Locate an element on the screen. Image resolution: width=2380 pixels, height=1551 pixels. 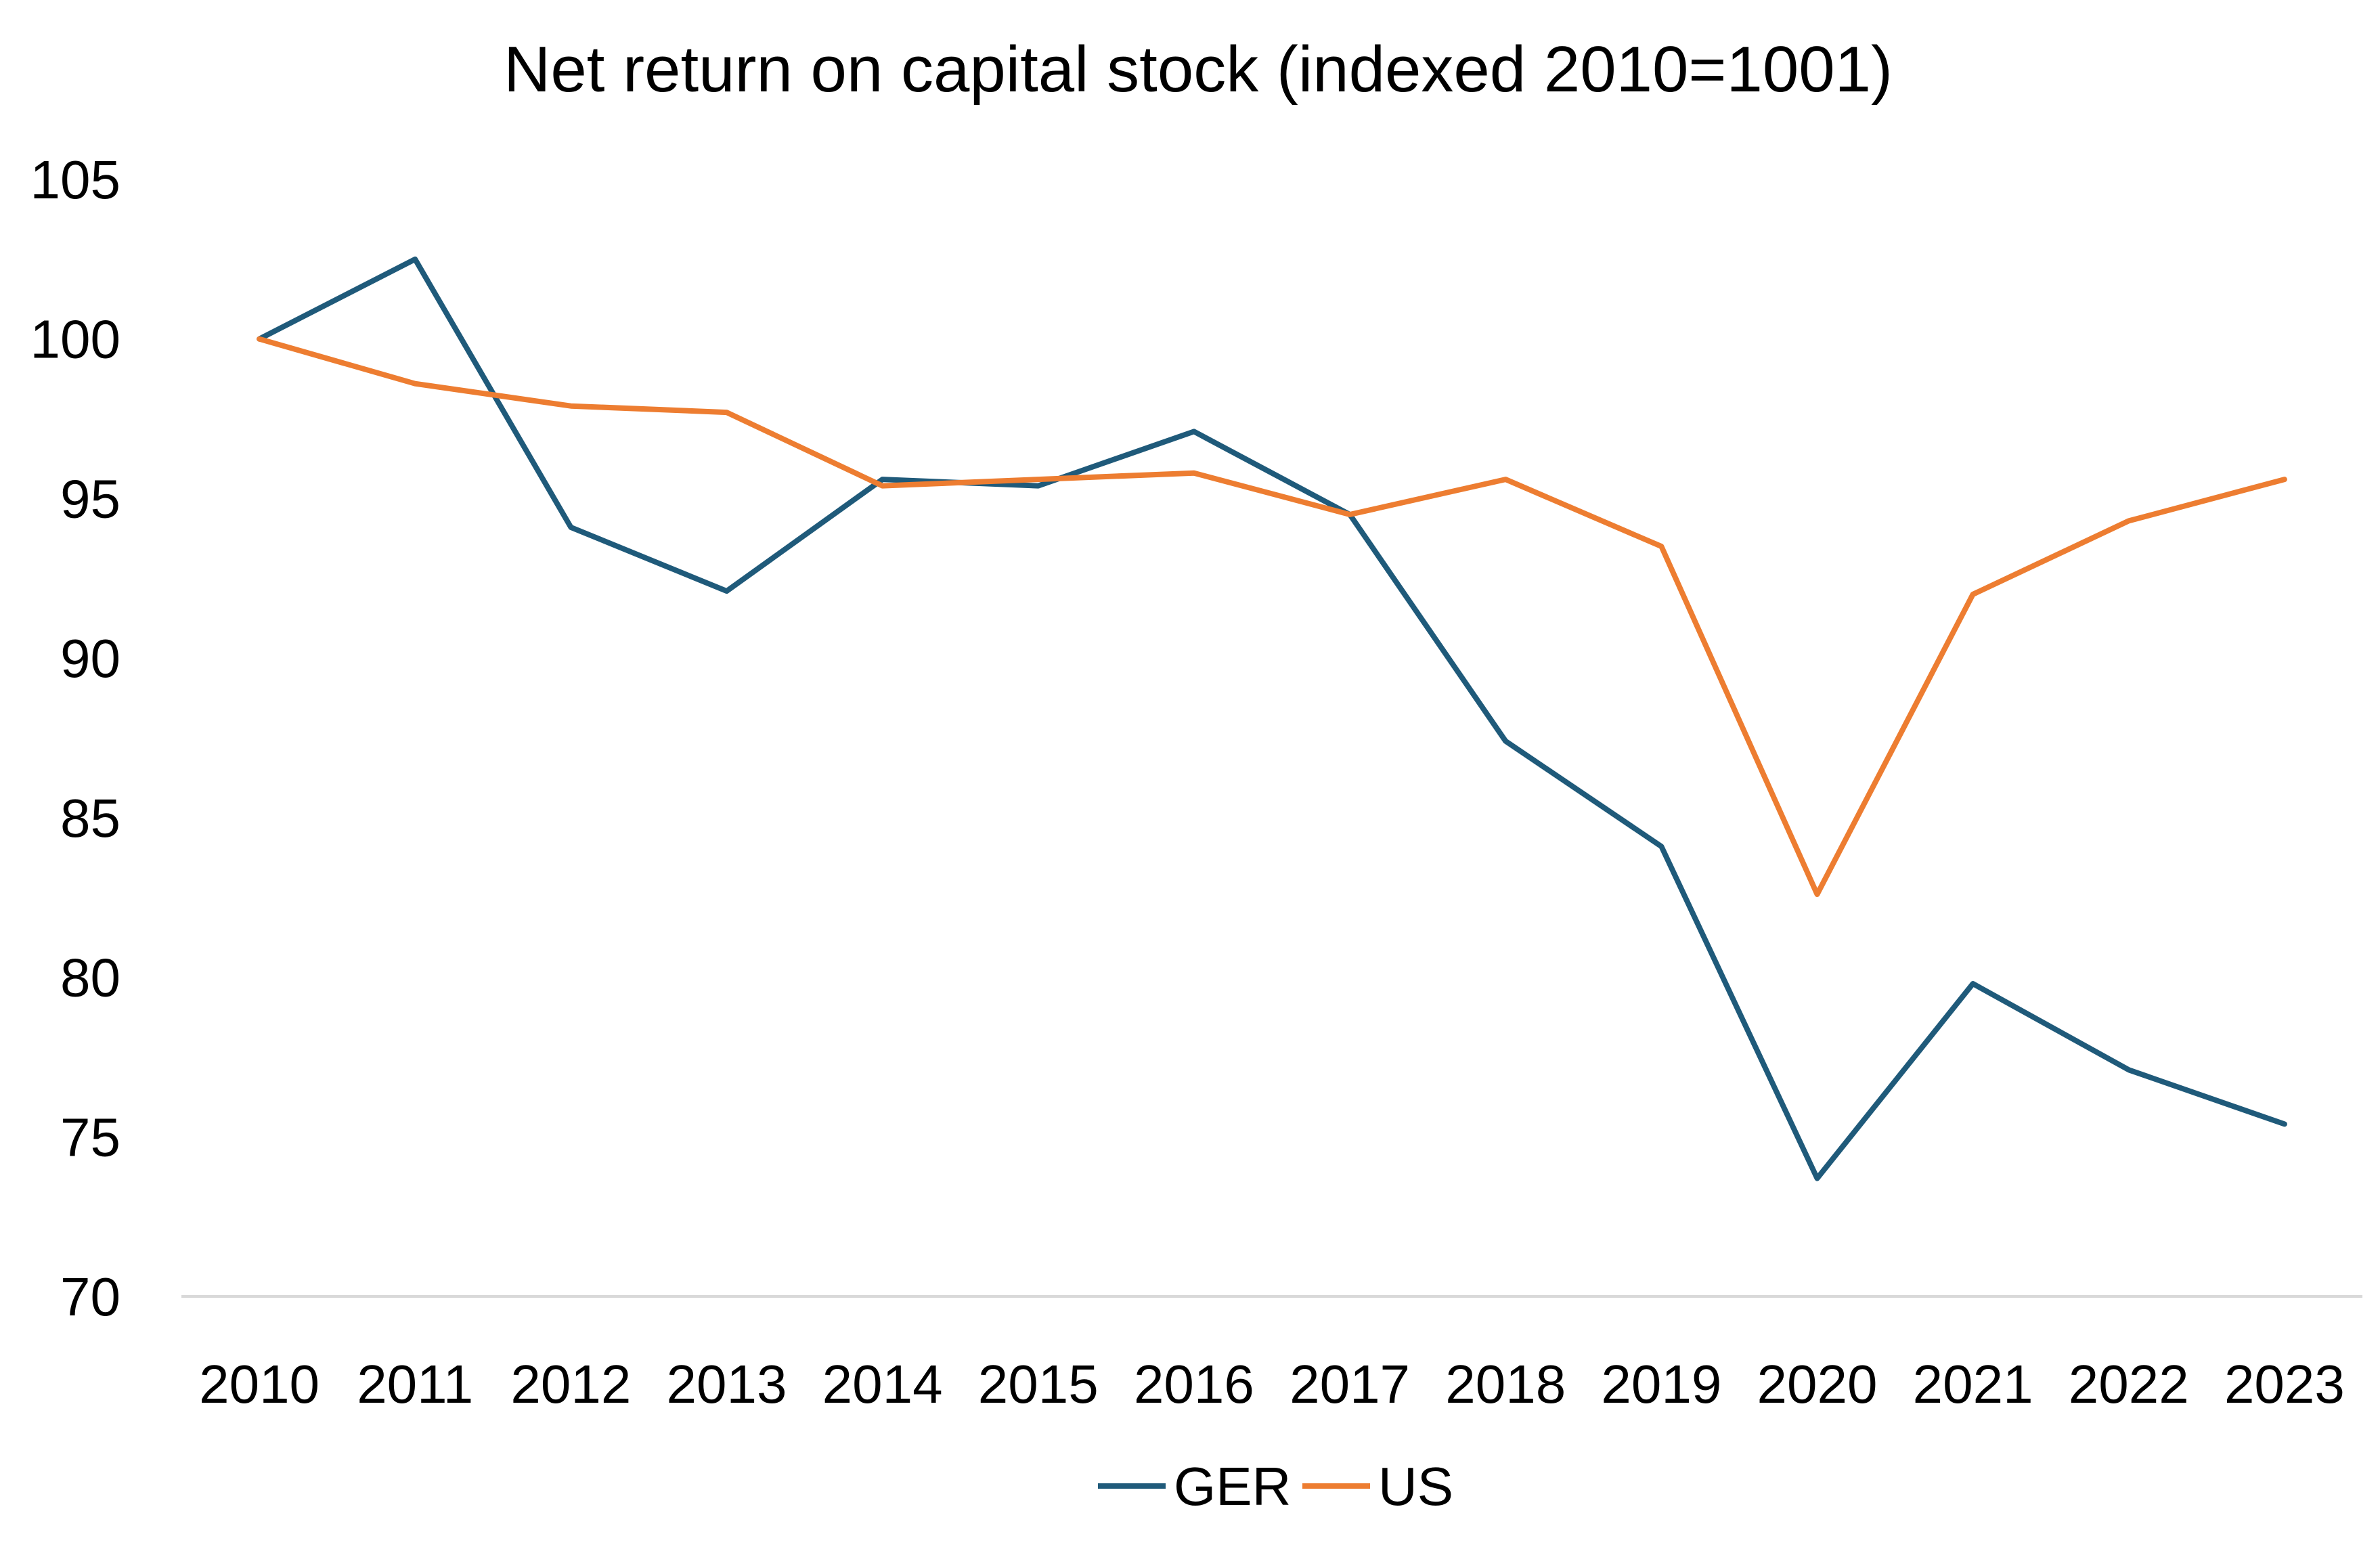
legend-item-ger: GER is located at coordinates (1194, 1486).